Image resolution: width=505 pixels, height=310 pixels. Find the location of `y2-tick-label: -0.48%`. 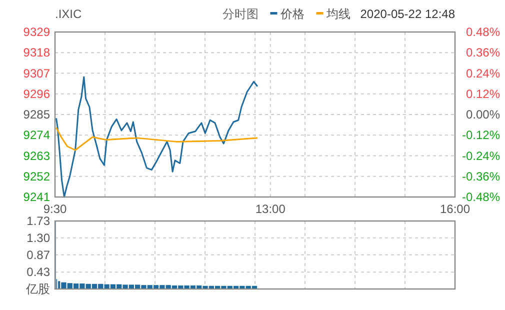

y2-tick-label: -0.48% is located at coordinates (481, 197).